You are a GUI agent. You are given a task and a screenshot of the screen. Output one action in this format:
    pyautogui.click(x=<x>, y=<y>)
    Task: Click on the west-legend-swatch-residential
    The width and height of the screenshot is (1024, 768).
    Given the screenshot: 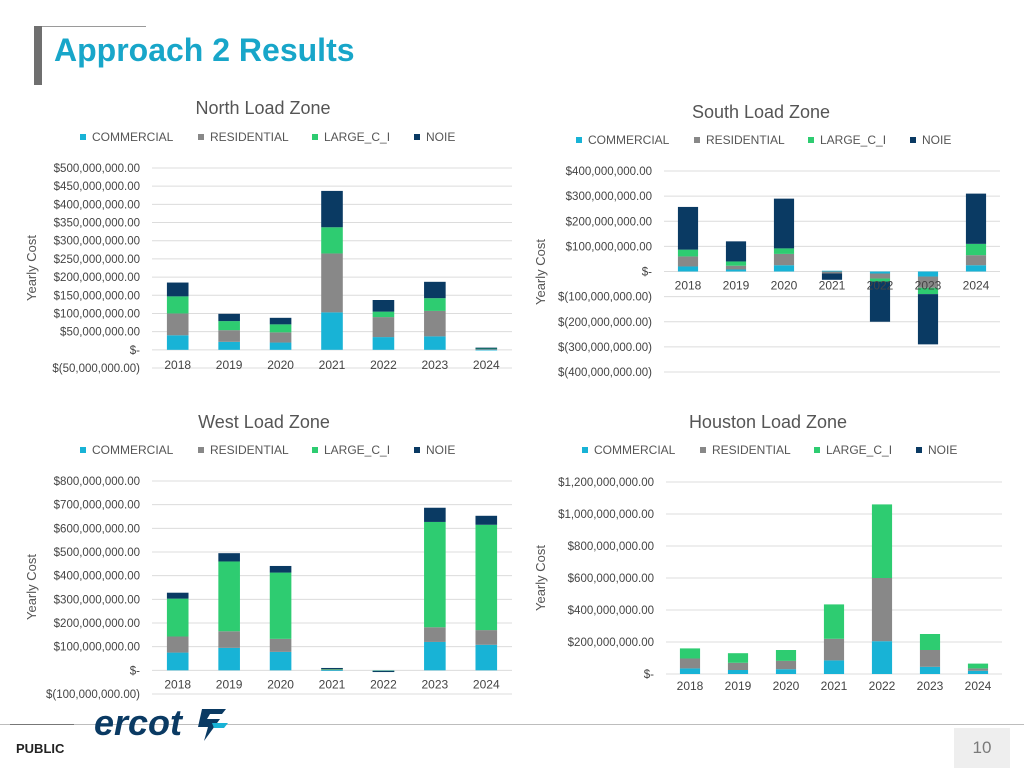 What is the action you would take?
    pyautogui.click(x=201, y=450)
    